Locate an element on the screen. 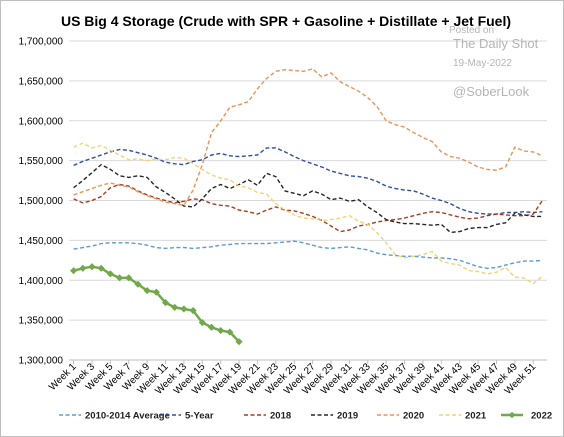 The image size is (564, 437). series-line-5-year is located at coordinates (308, 181).